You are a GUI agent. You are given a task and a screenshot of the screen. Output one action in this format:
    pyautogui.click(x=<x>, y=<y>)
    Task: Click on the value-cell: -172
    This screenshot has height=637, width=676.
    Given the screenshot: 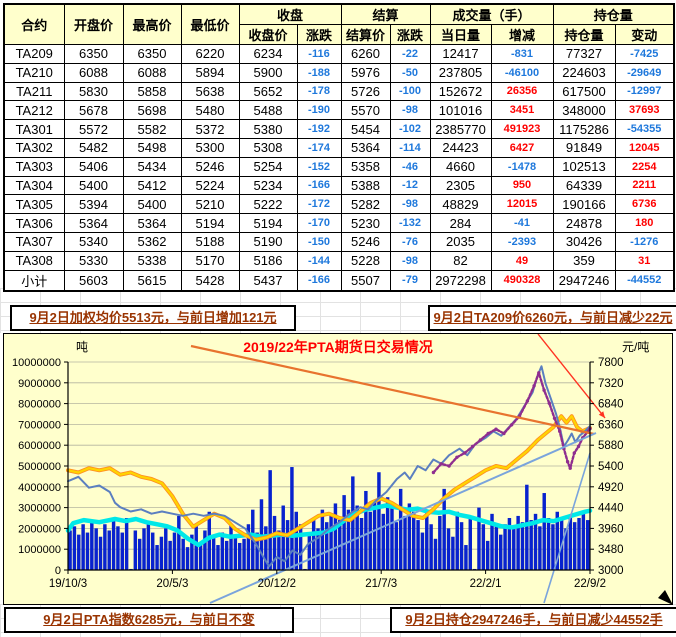 What is the action you would take?
    pyautogui.click(x=319, y=204)
    